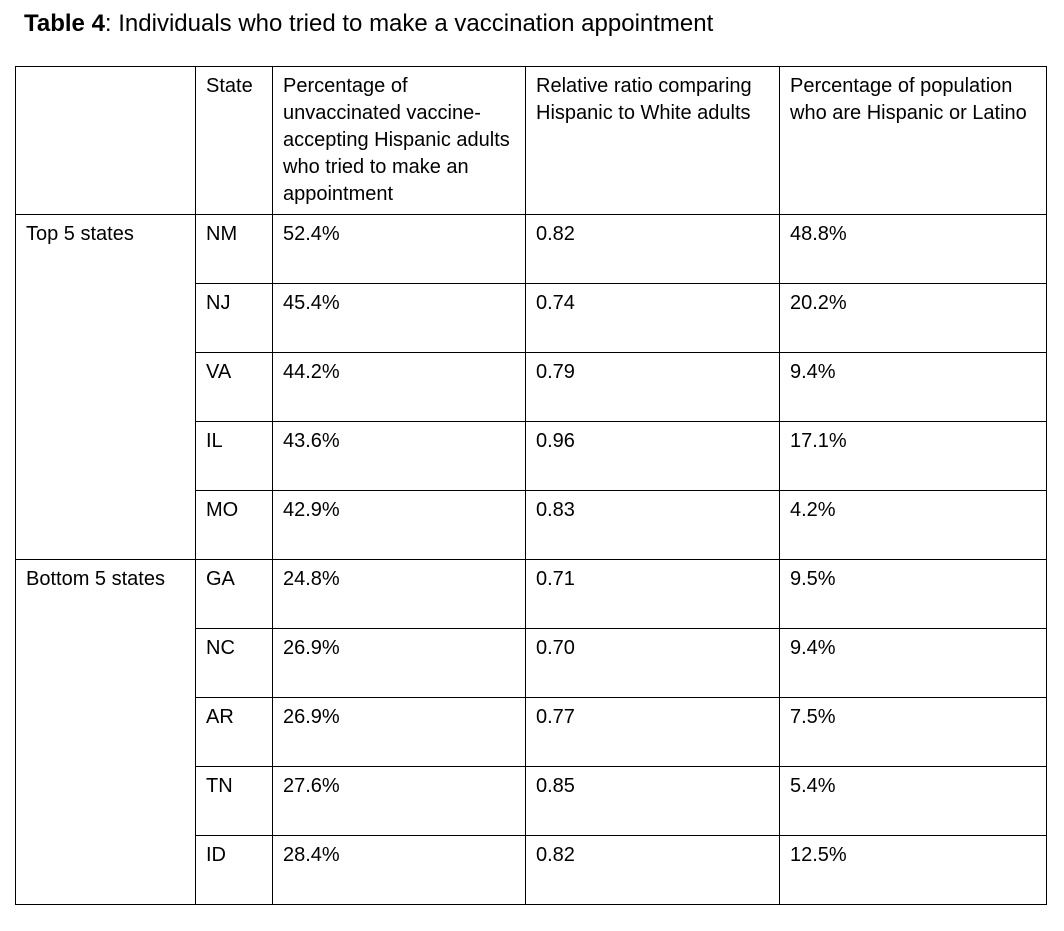 The height and width of the screenshot is (931, 1064). Describe the element at coordinates (652, 318) in the screenshot. I see `ratio-cell: 0.74` at that location.